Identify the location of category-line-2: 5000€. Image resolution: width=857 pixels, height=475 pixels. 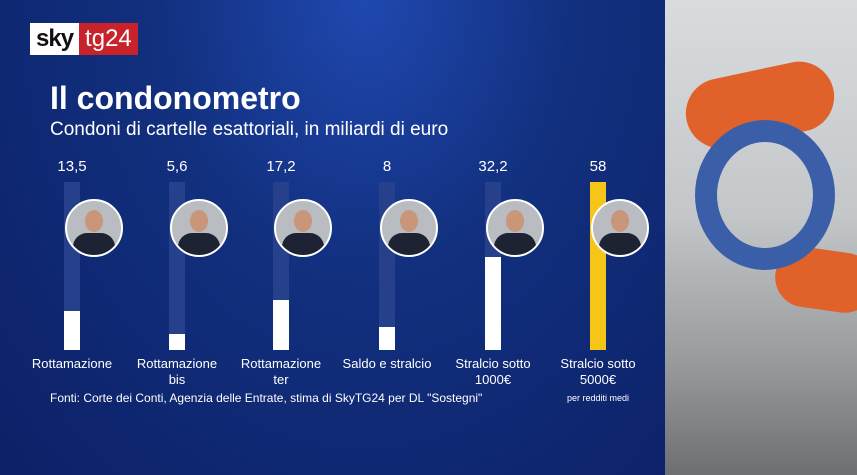
(598, 379).